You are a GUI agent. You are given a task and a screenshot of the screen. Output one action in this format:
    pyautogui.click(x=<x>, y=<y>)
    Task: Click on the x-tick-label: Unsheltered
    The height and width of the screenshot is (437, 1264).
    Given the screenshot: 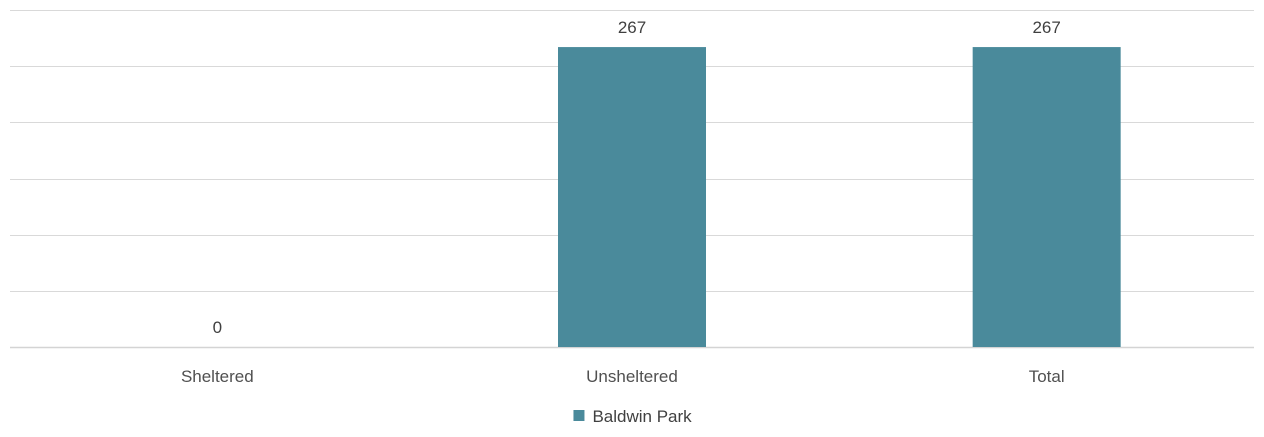 What is the action you would take?
    pyautogui.click(x=632, y=376)
    